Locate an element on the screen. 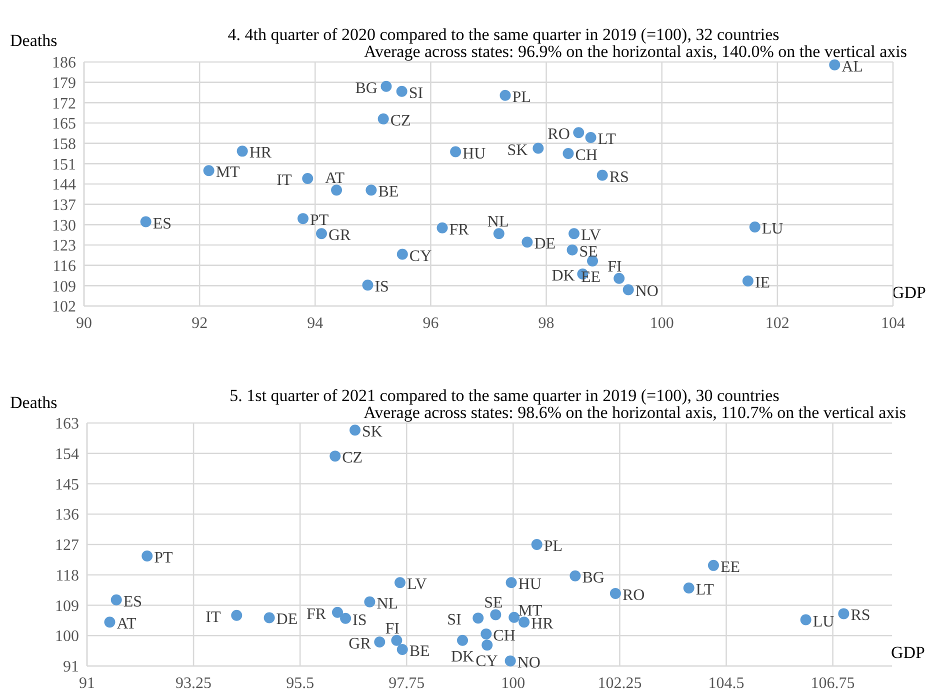 The width and height of the screenshot is (929, 700). annotation: MT is located at coordinates (228, 173).